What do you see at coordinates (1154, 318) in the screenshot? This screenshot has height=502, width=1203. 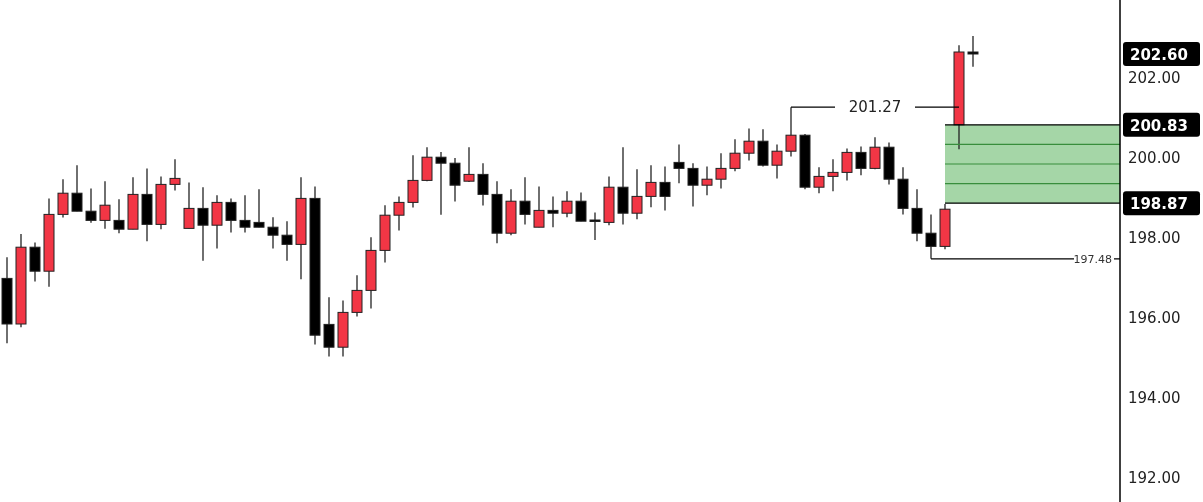 I see `y-tick-label: 196.00` at bounding box center [1154, 318].